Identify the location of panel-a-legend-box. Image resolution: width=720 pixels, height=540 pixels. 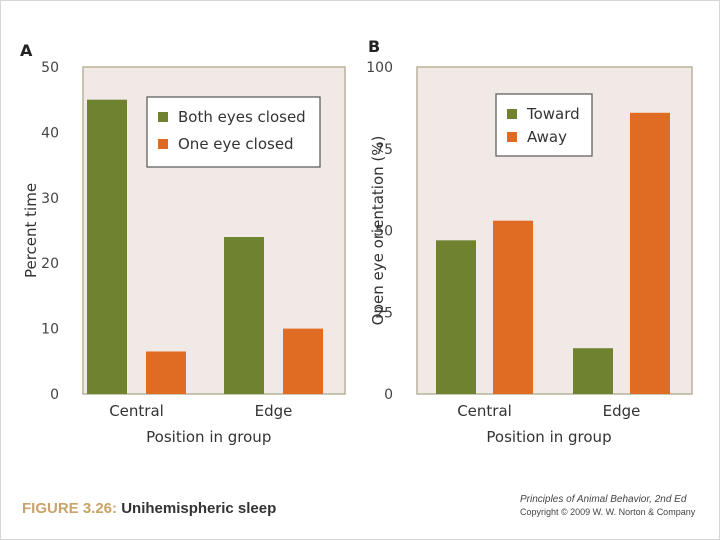
(233, 132).